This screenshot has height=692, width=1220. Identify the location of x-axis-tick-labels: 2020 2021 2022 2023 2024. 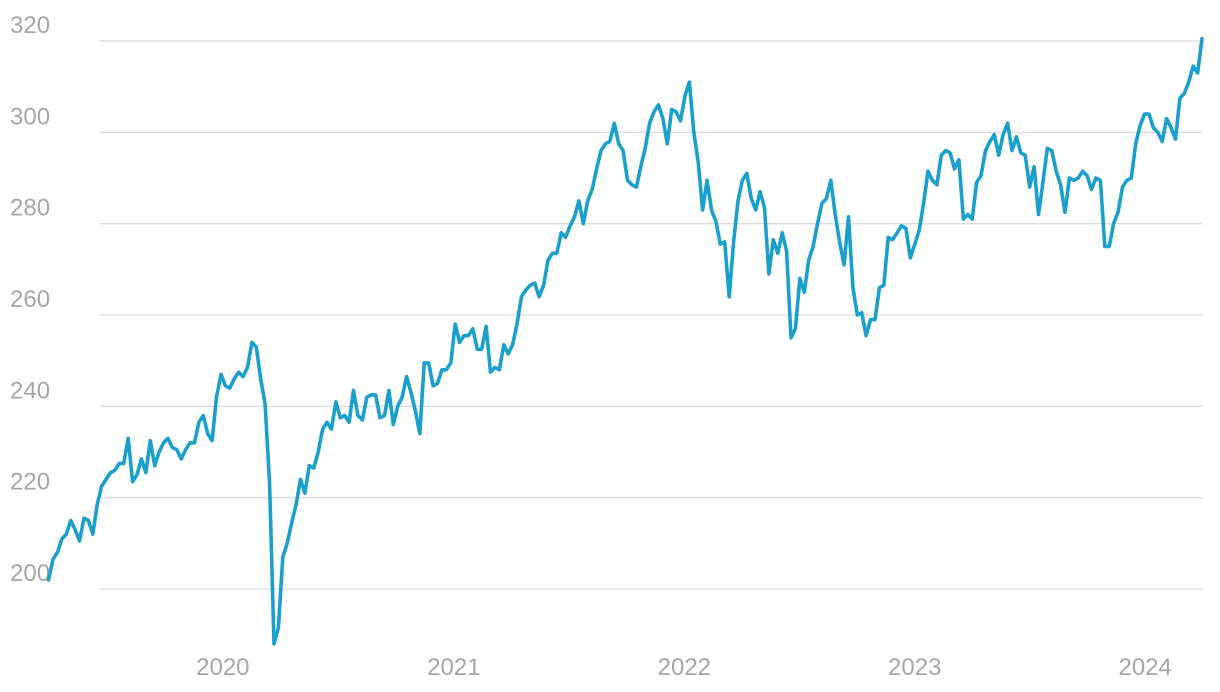
(684, 667).